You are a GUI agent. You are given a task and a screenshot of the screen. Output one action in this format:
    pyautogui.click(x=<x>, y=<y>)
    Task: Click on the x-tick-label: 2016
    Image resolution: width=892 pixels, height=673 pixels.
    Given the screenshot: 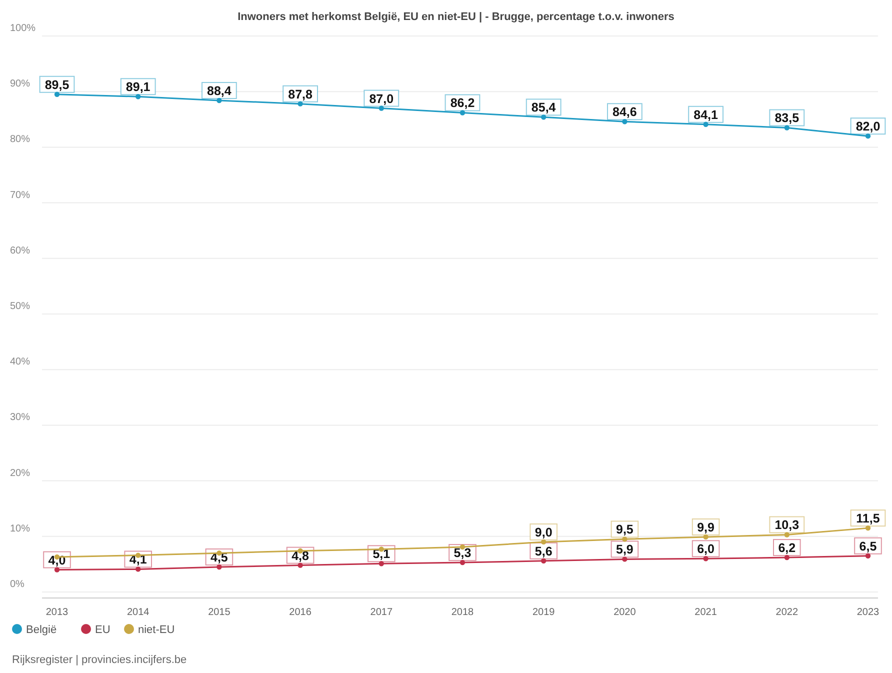 What is the action you would take?
    pyautogui.click(x=300, y=612)
    